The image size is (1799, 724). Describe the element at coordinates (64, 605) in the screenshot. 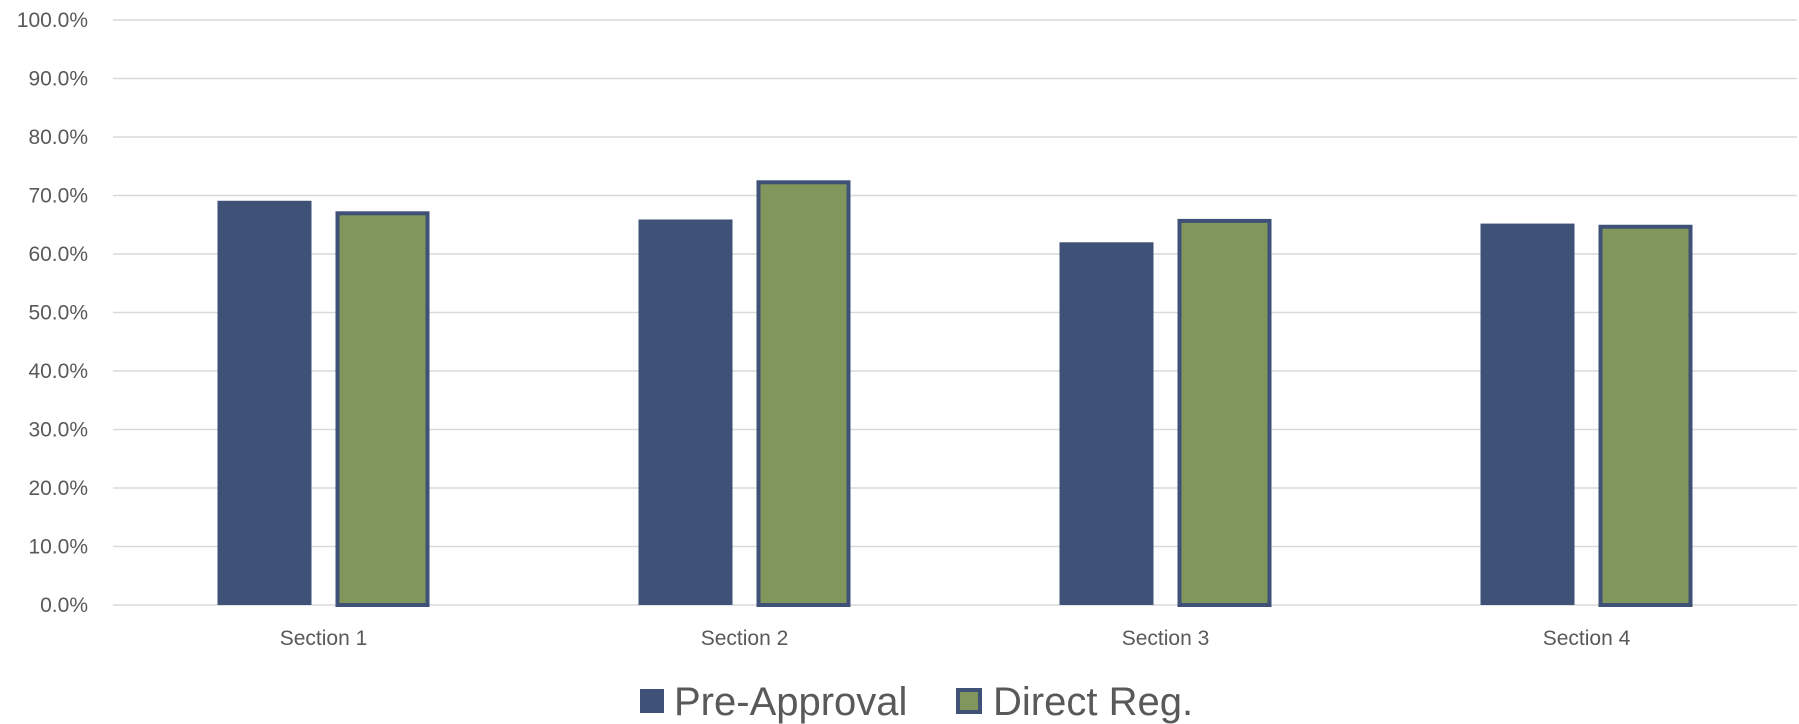

I see `y-tick-label: 0.0%` at that location.